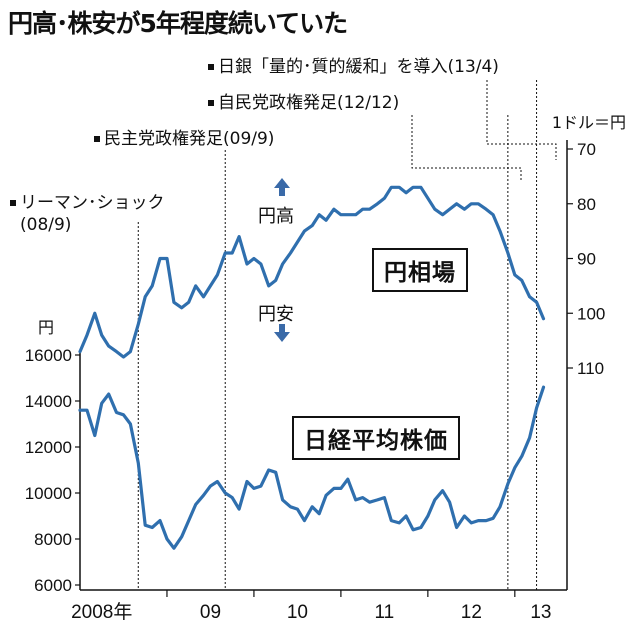 This screenshot has width=630, height=630. I want to click on annotation-lehman-date: (08/9), so click(46, 225).